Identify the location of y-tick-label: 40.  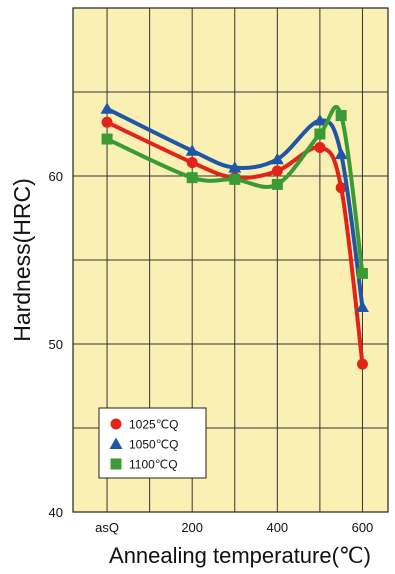
(56, 512).